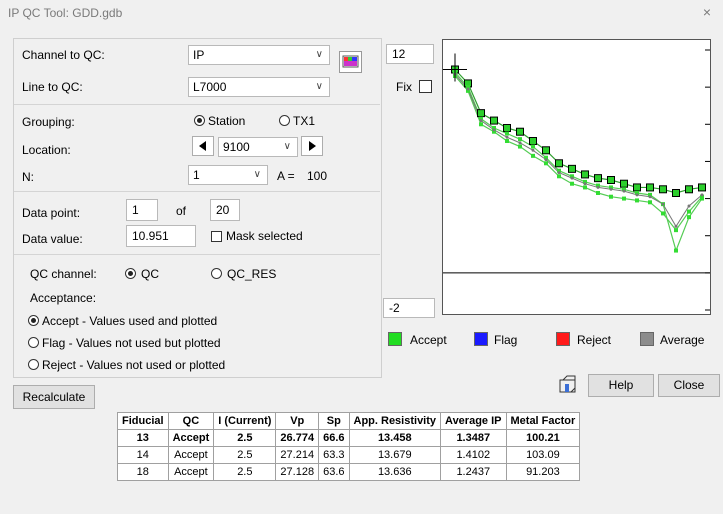  I want to click on line-select: L7000 ∨, so click(259, 87).